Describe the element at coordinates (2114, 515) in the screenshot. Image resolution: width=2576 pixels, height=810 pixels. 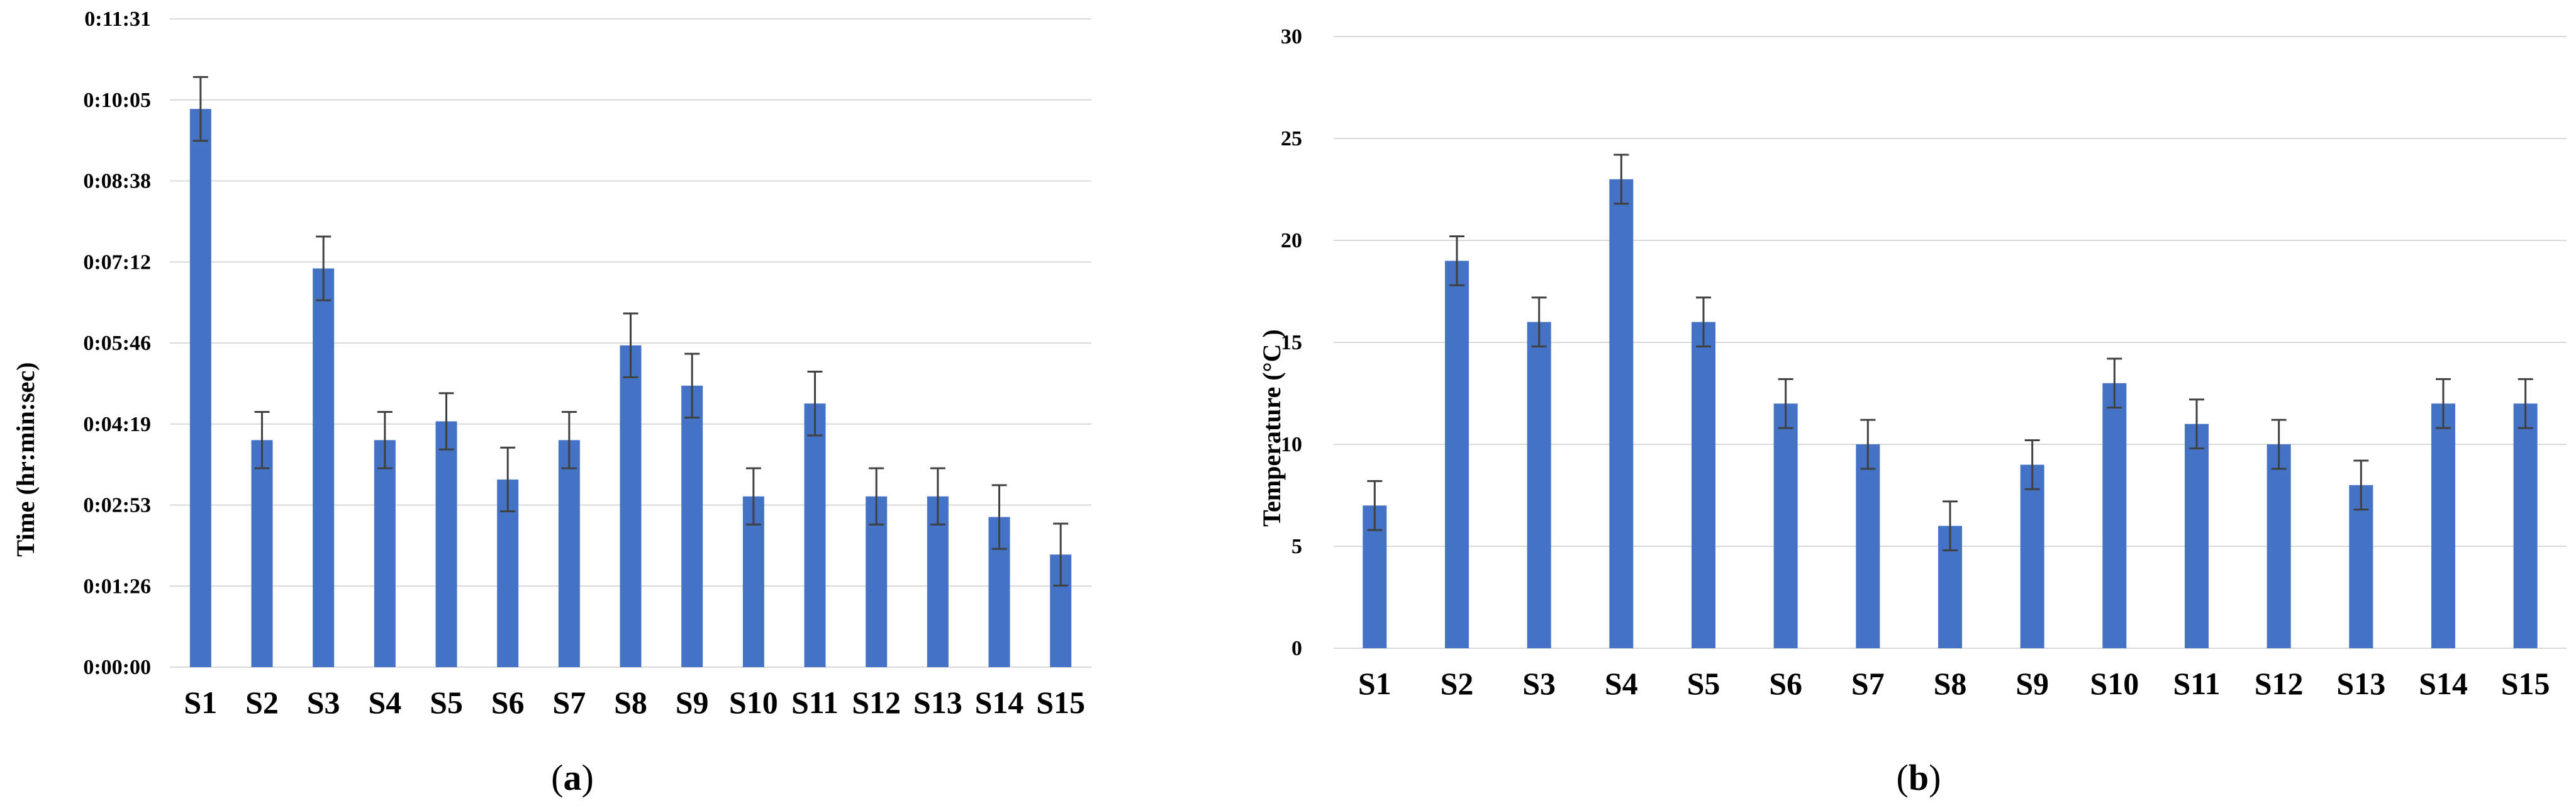
I see `bar-s10` at that location.